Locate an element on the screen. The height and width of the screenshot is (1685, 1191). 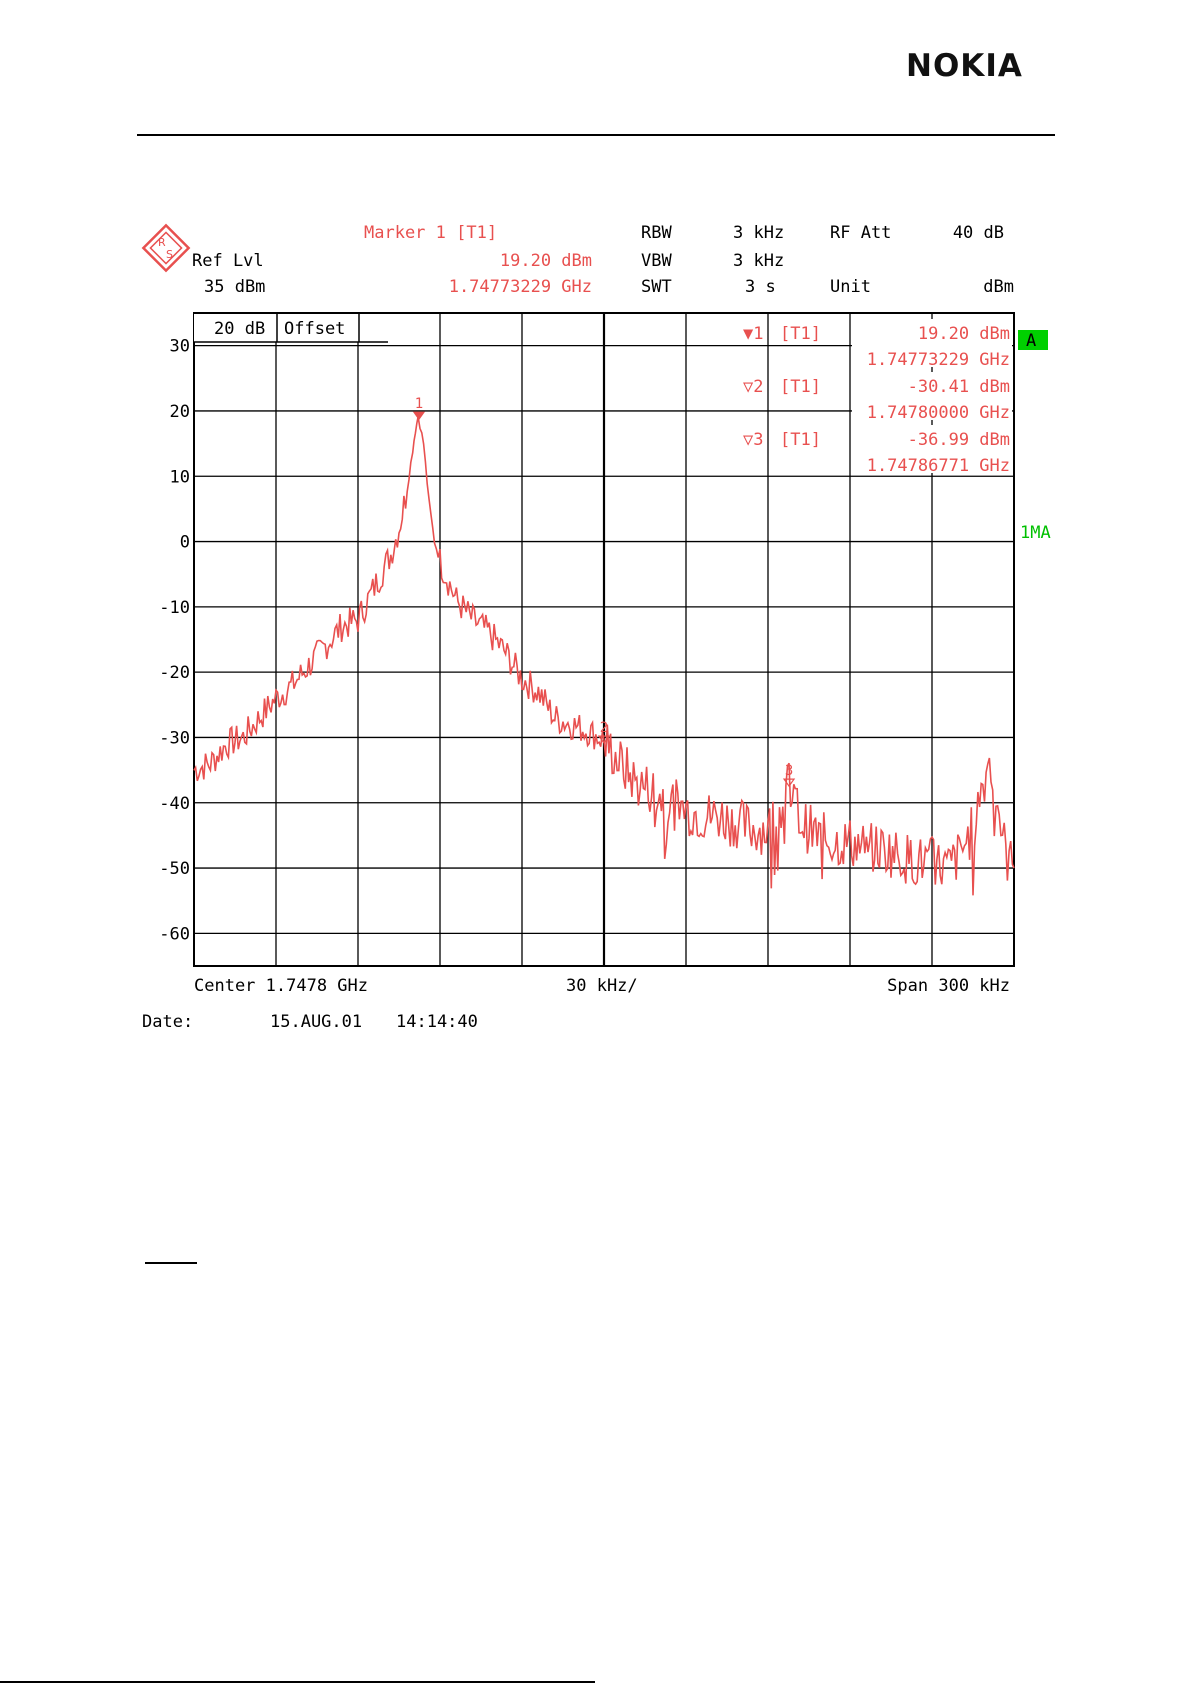
marker-frequency: 1.74773229 GHz is located at coordinates (520, 287).